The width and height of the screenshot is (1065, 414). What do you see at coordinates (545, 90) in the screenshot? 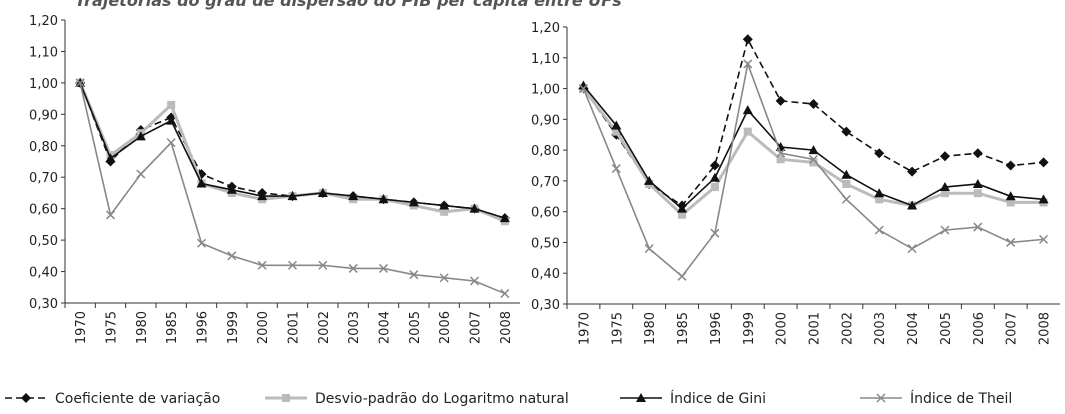
I see `y-tick-label: 1,00` at bounding box center [545, 90].